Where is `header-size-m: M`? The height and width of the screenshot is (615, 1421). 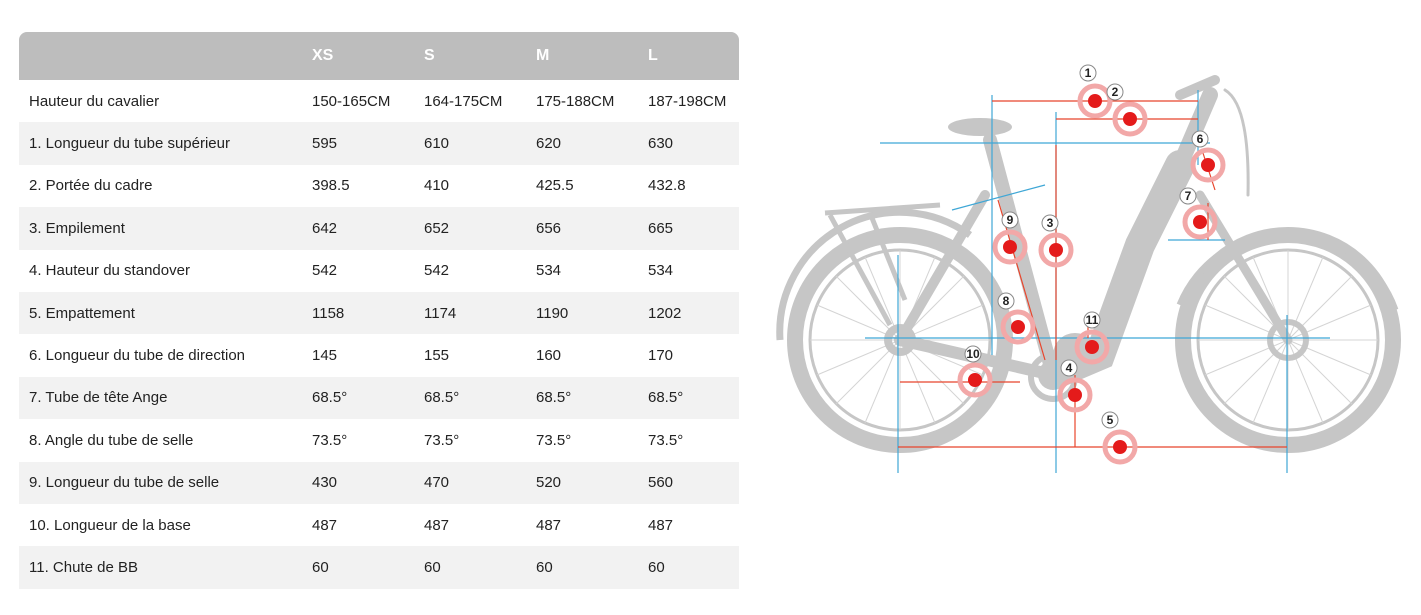
header-size-m: M is located at coordinates (543, 55).